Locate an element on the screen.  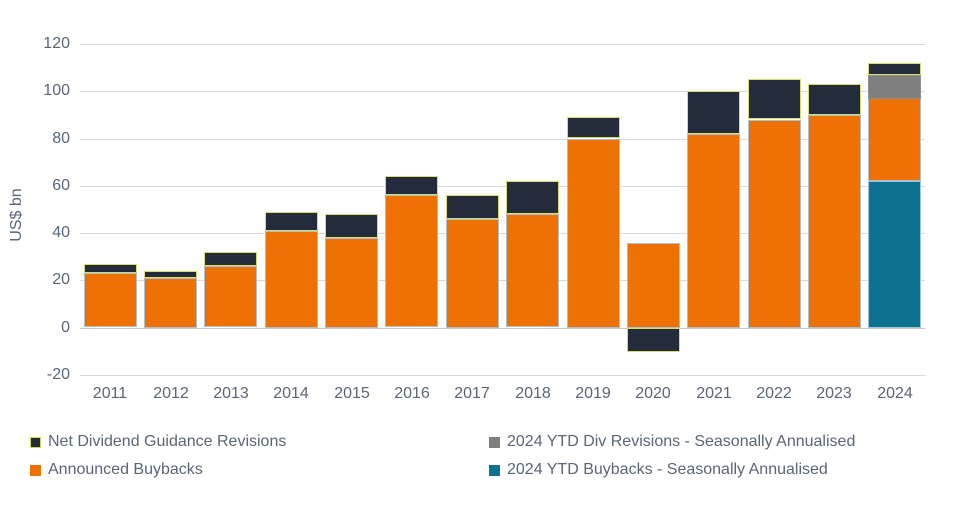
x-tick-label-2011: 2011 is located at coordinates (110, 393).